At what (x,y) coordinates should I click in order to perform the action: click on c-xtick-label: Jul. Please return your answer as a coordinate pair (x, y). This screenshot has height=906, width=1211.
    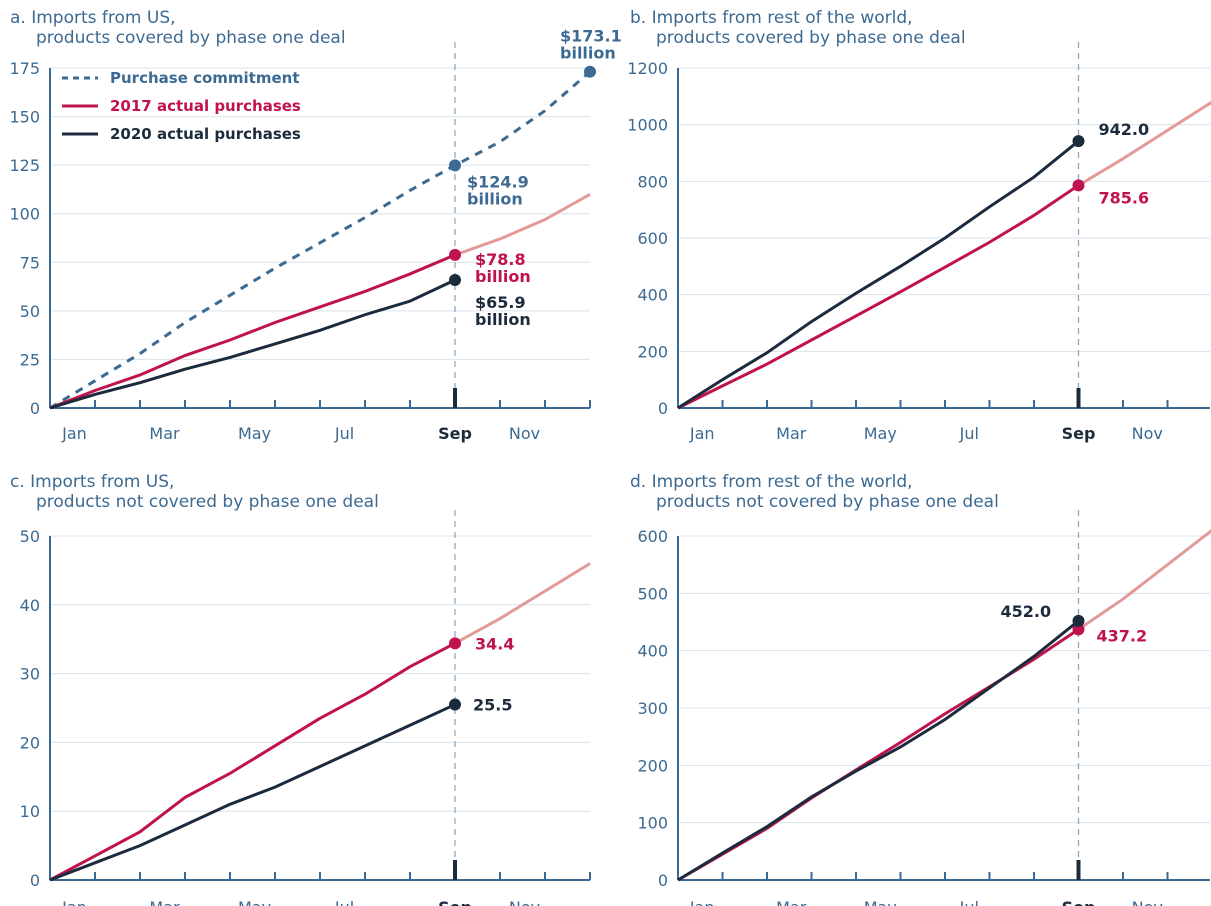
    Looking at the image, I should click on (344, 902).